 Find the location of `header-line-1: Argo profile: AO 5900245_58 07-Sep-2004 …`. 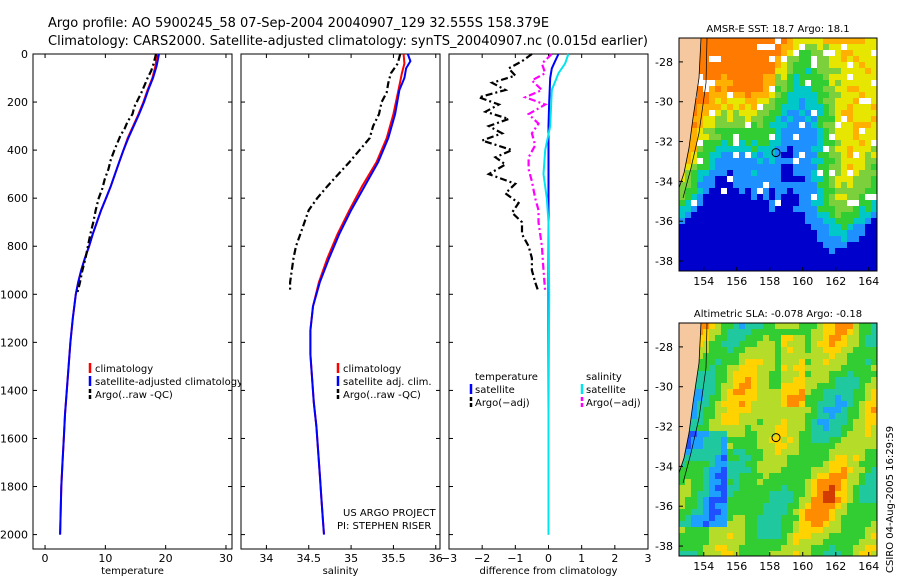

header-line-1: Argo profile: AO 5900245_58 07-Sep-2004 … is located at coordinates (298, 23).